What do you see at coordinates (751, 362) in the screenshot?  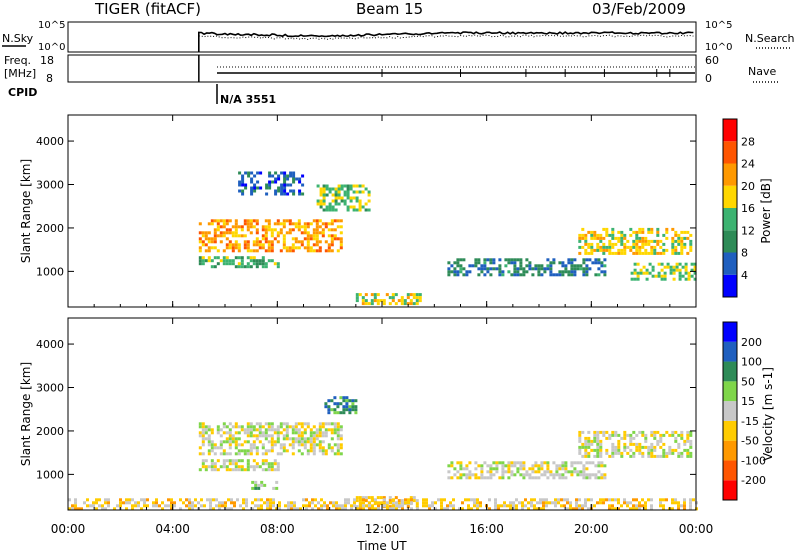 I see `colorbar-tick-label: 100` at bounding box center [751, 362].